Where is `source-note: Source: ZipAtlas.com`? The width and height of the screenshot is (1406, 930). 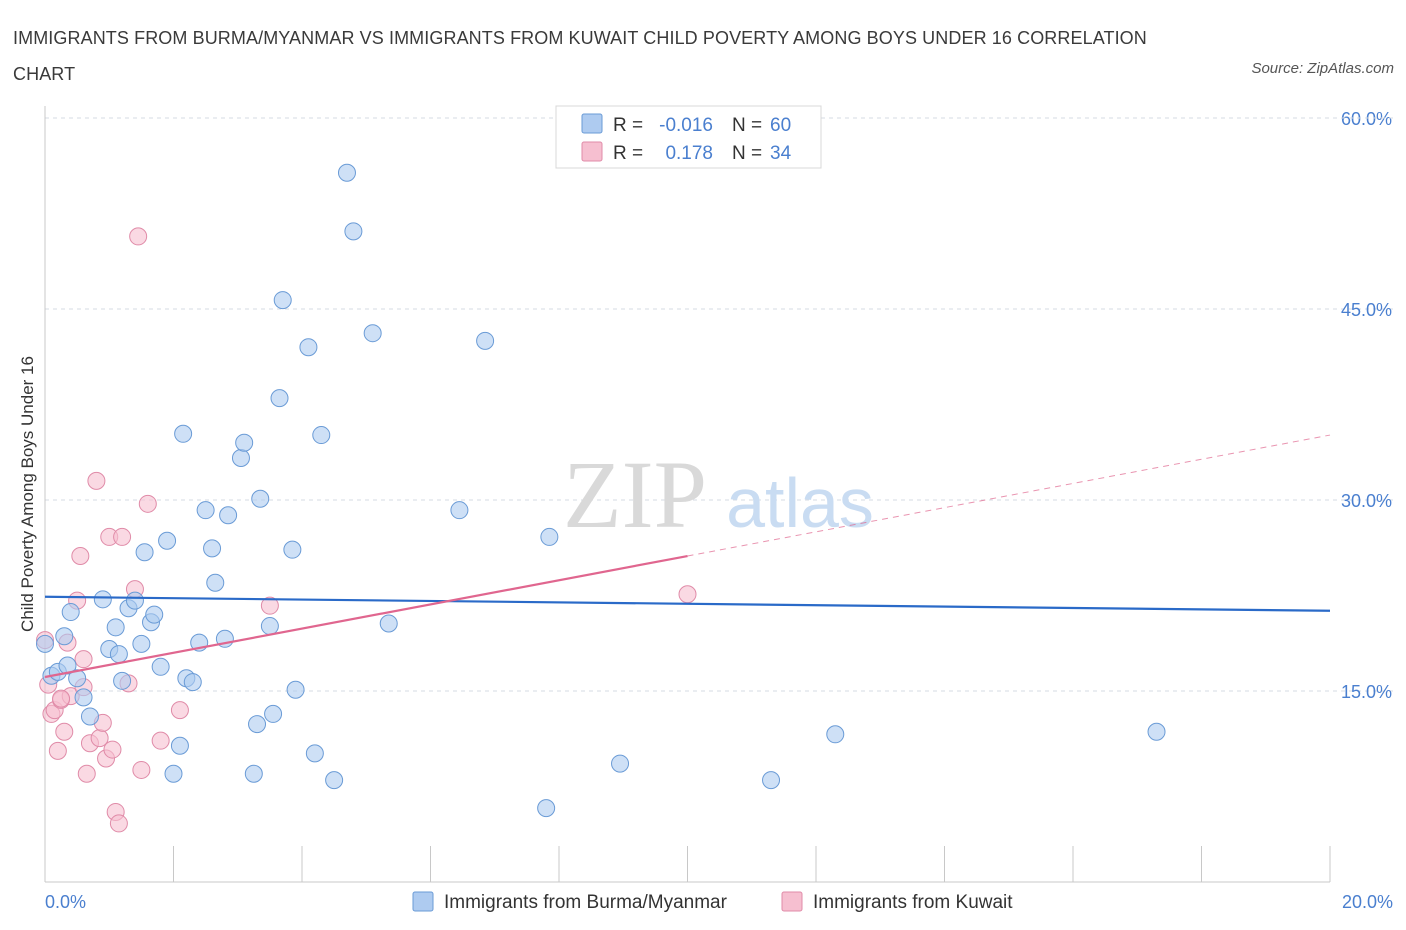
source-note: Source: ZipAtlas.com is located at coordinates (1322, 68).